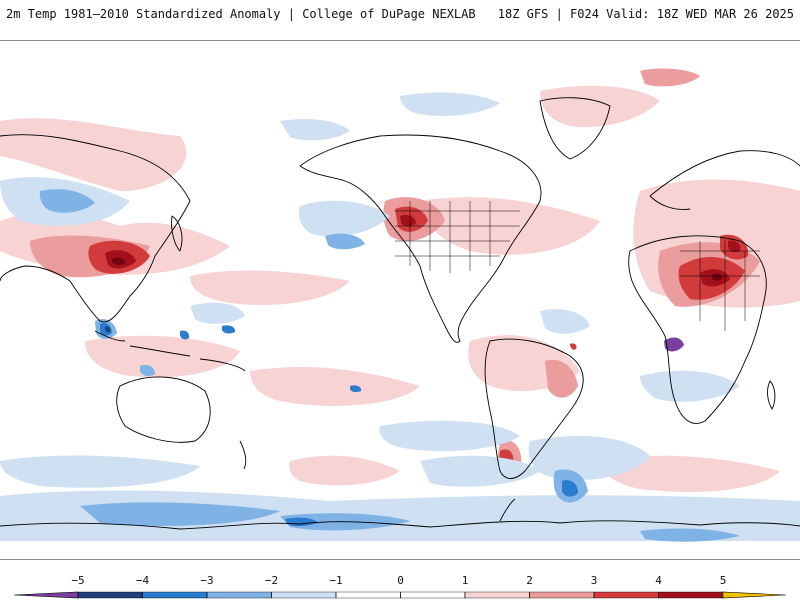  Describe the element at coordinates (465, 580) in the screenshot. I see `colorbar-tick-label: 1` at that location.